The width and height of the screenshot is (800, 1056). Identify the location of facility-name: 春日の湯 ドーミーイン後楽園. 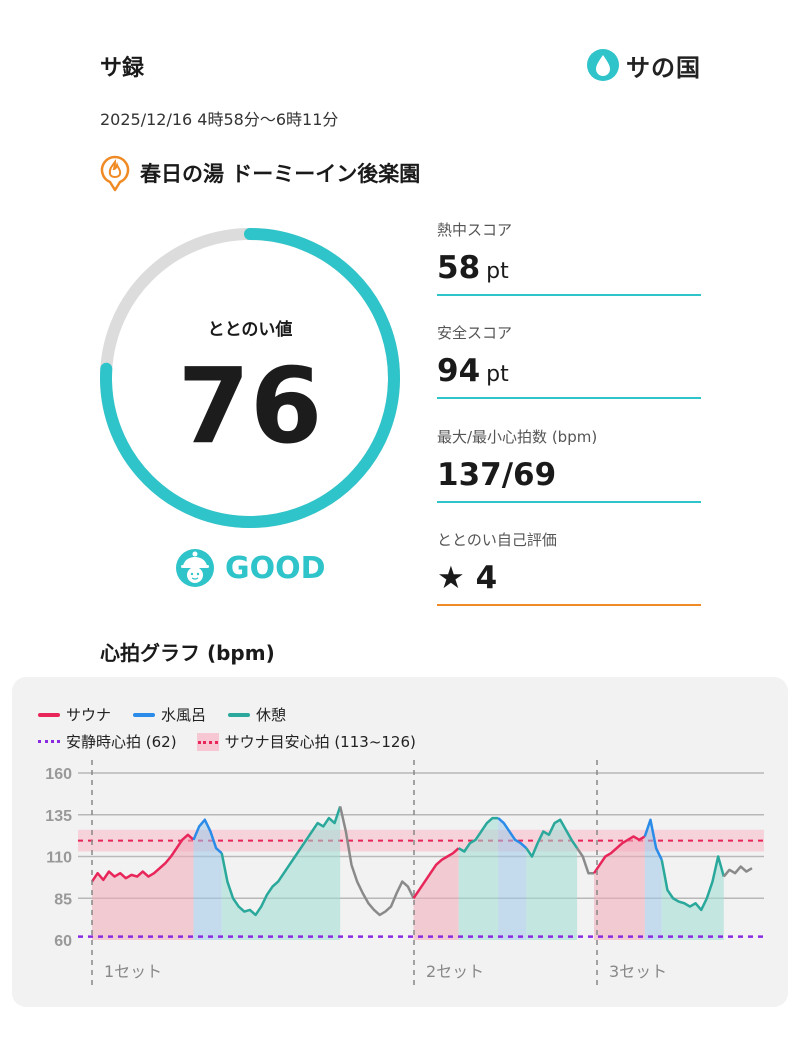
(280, 174).